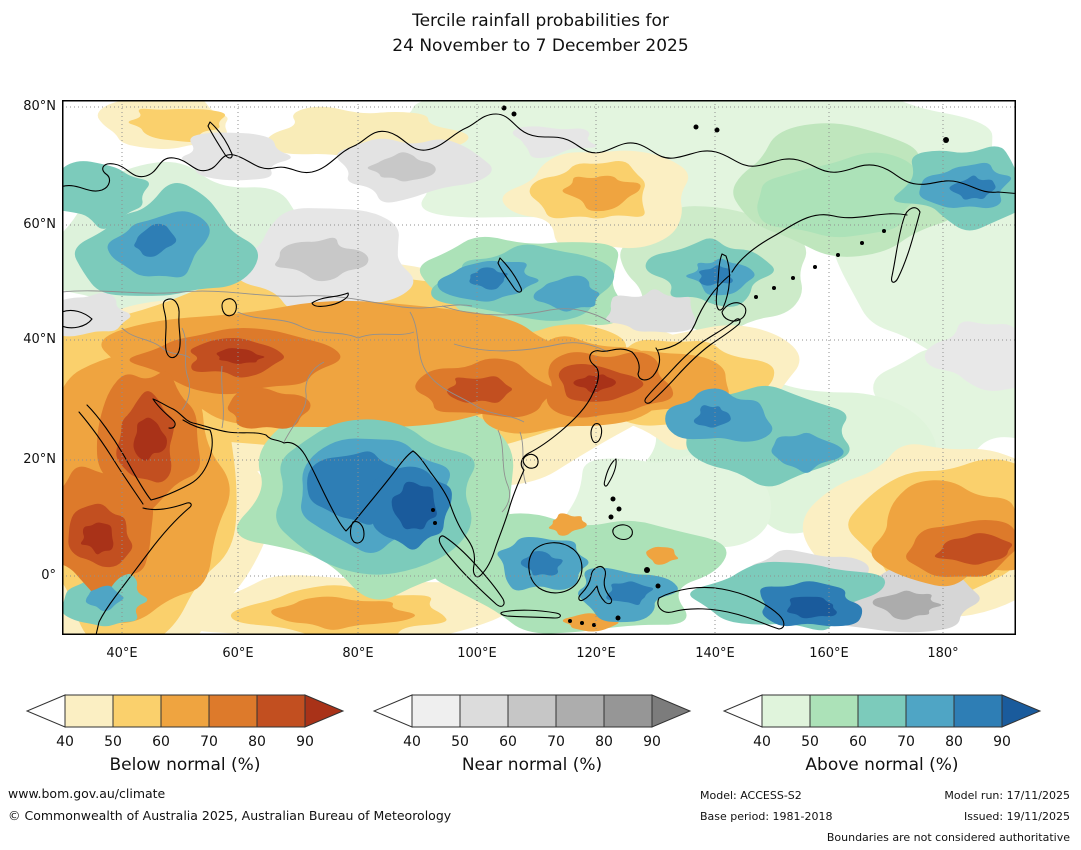 This screenshot has height=850, width=1081. Describe the element at coordinates (882, 765) in the screenshot. I see `legend-title-above-normal: Above normal (%)` at that location.